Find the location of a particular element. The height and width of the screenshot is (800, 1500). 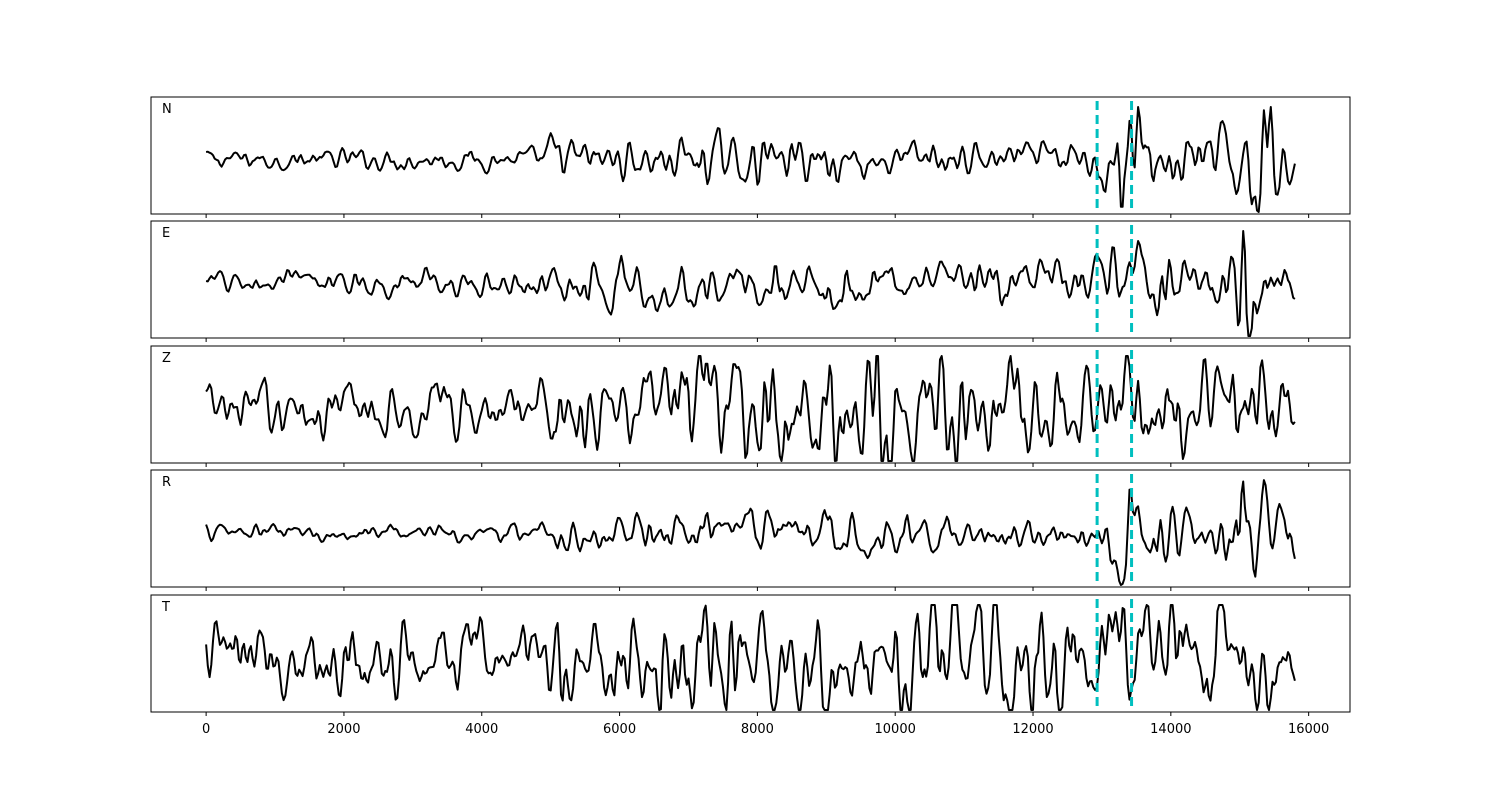

panel-e: E is located at coordinates (750, 281).